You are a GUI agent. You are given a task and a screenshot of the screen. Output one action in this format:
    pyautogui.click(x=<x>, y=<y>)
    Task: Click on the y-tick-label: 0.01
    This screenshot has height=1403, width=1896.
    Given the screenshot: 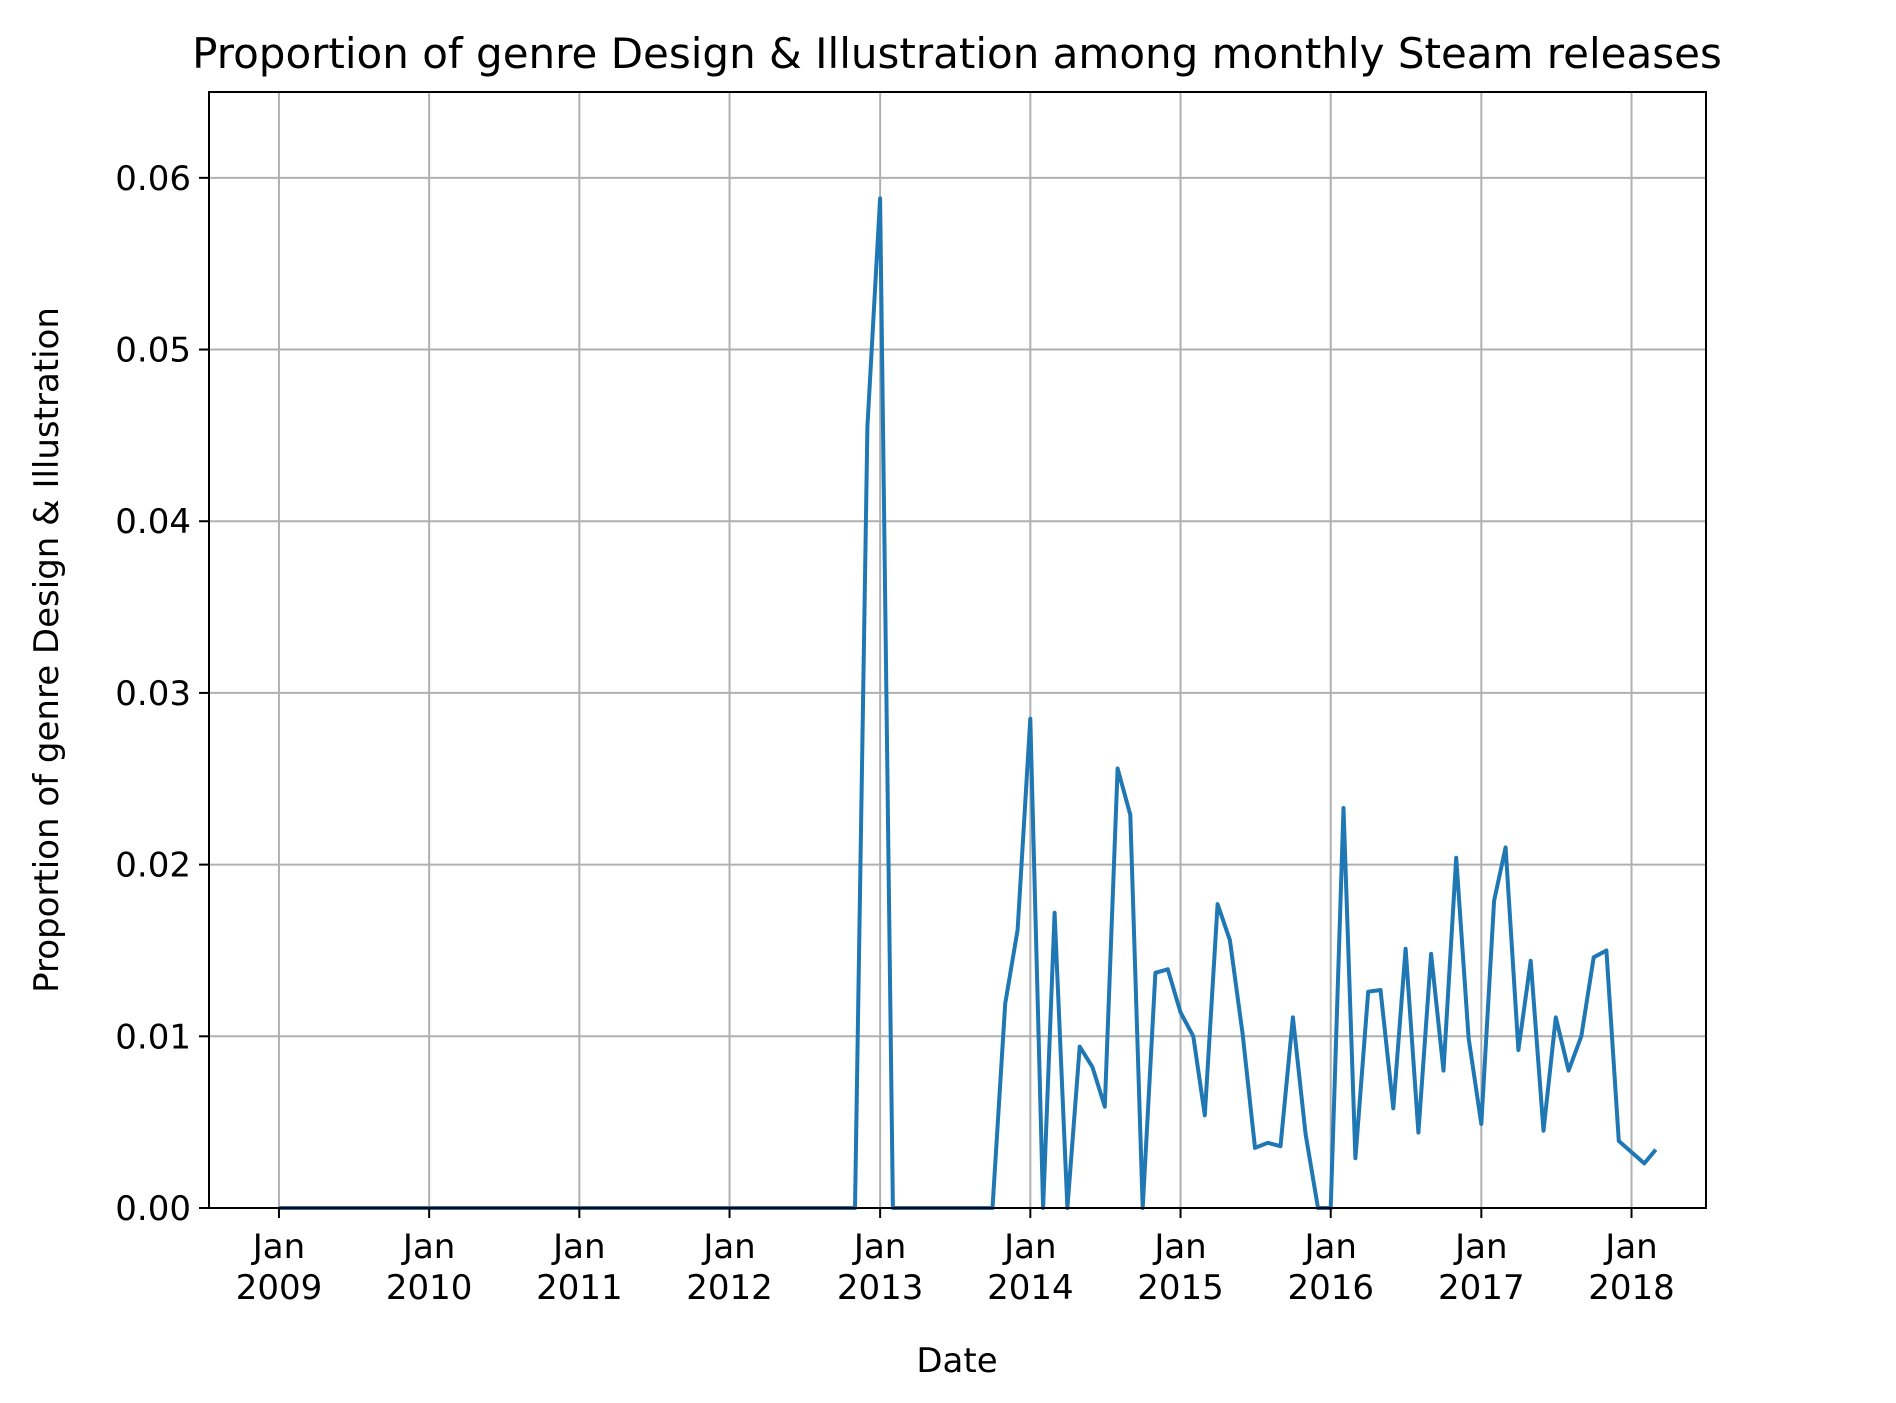 What is the action you would take?
    pyautogui.click(x=153, y=1037)
    